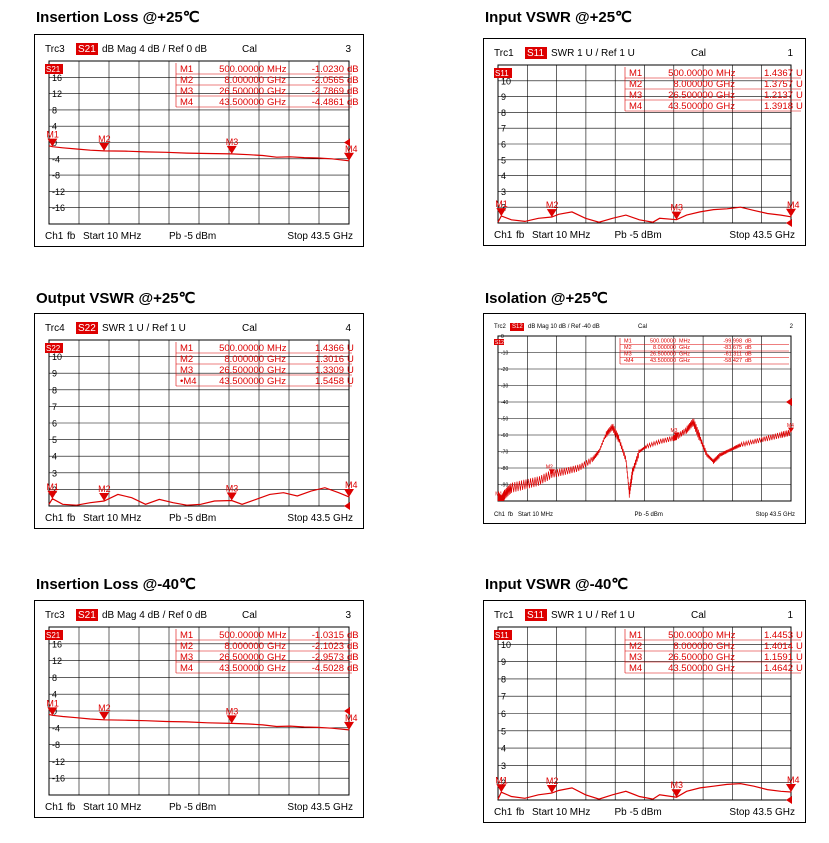 This screenshot has width=829, height=843. Describe the element at coordinates (558, 17) in the screenshot. I see `title-input-vswr-25: Input VSWR @+25℃` at that location.